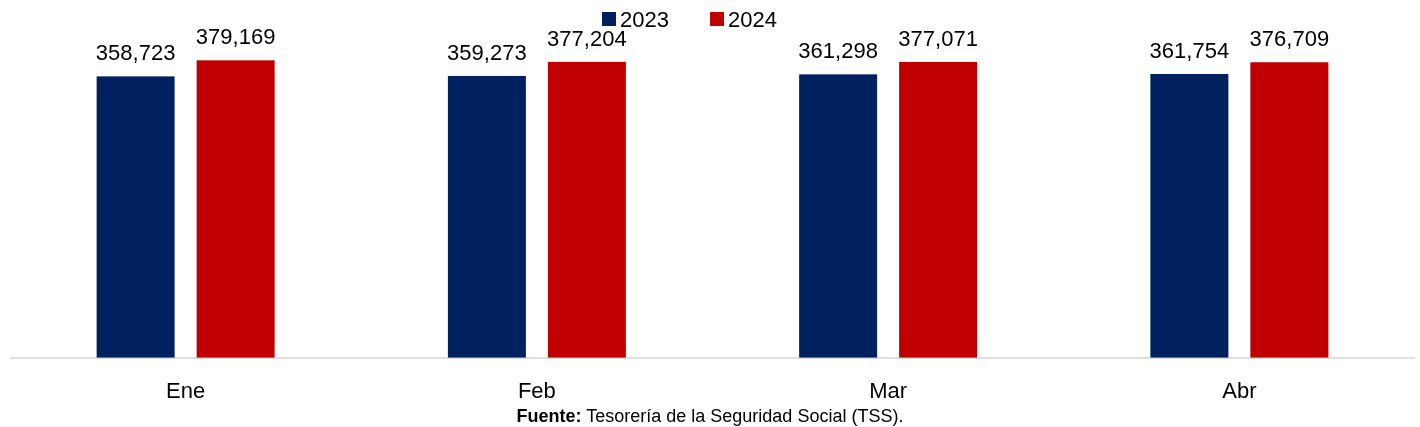  Describe the element at coordinates (938, 38) in the screenshot. I see `data-label: 377,071` at that location.